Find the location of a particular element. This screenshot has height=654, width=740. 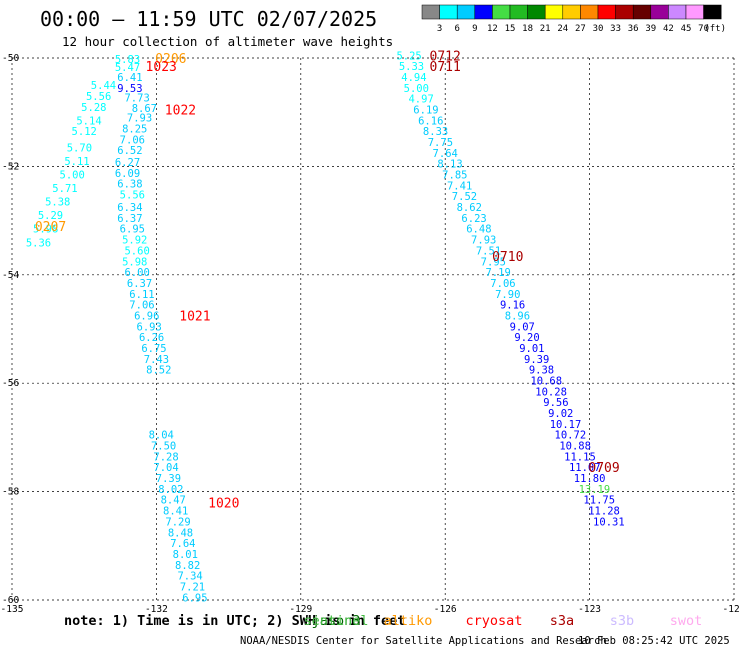

colorbar-tick-label: 15 is located at coordinates (510, 29).